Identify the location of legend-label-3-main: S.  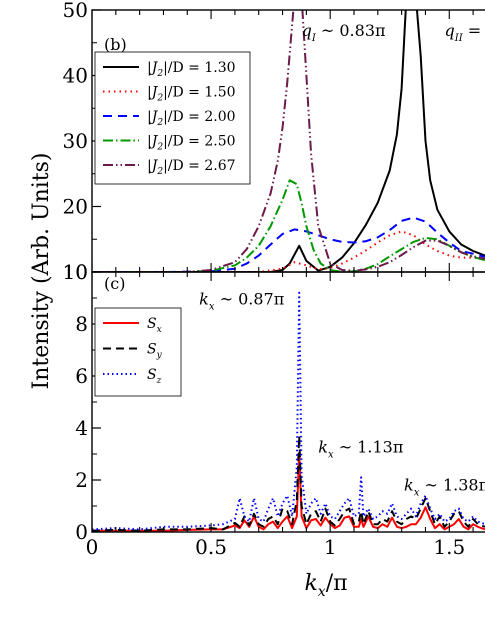
(152, 375).